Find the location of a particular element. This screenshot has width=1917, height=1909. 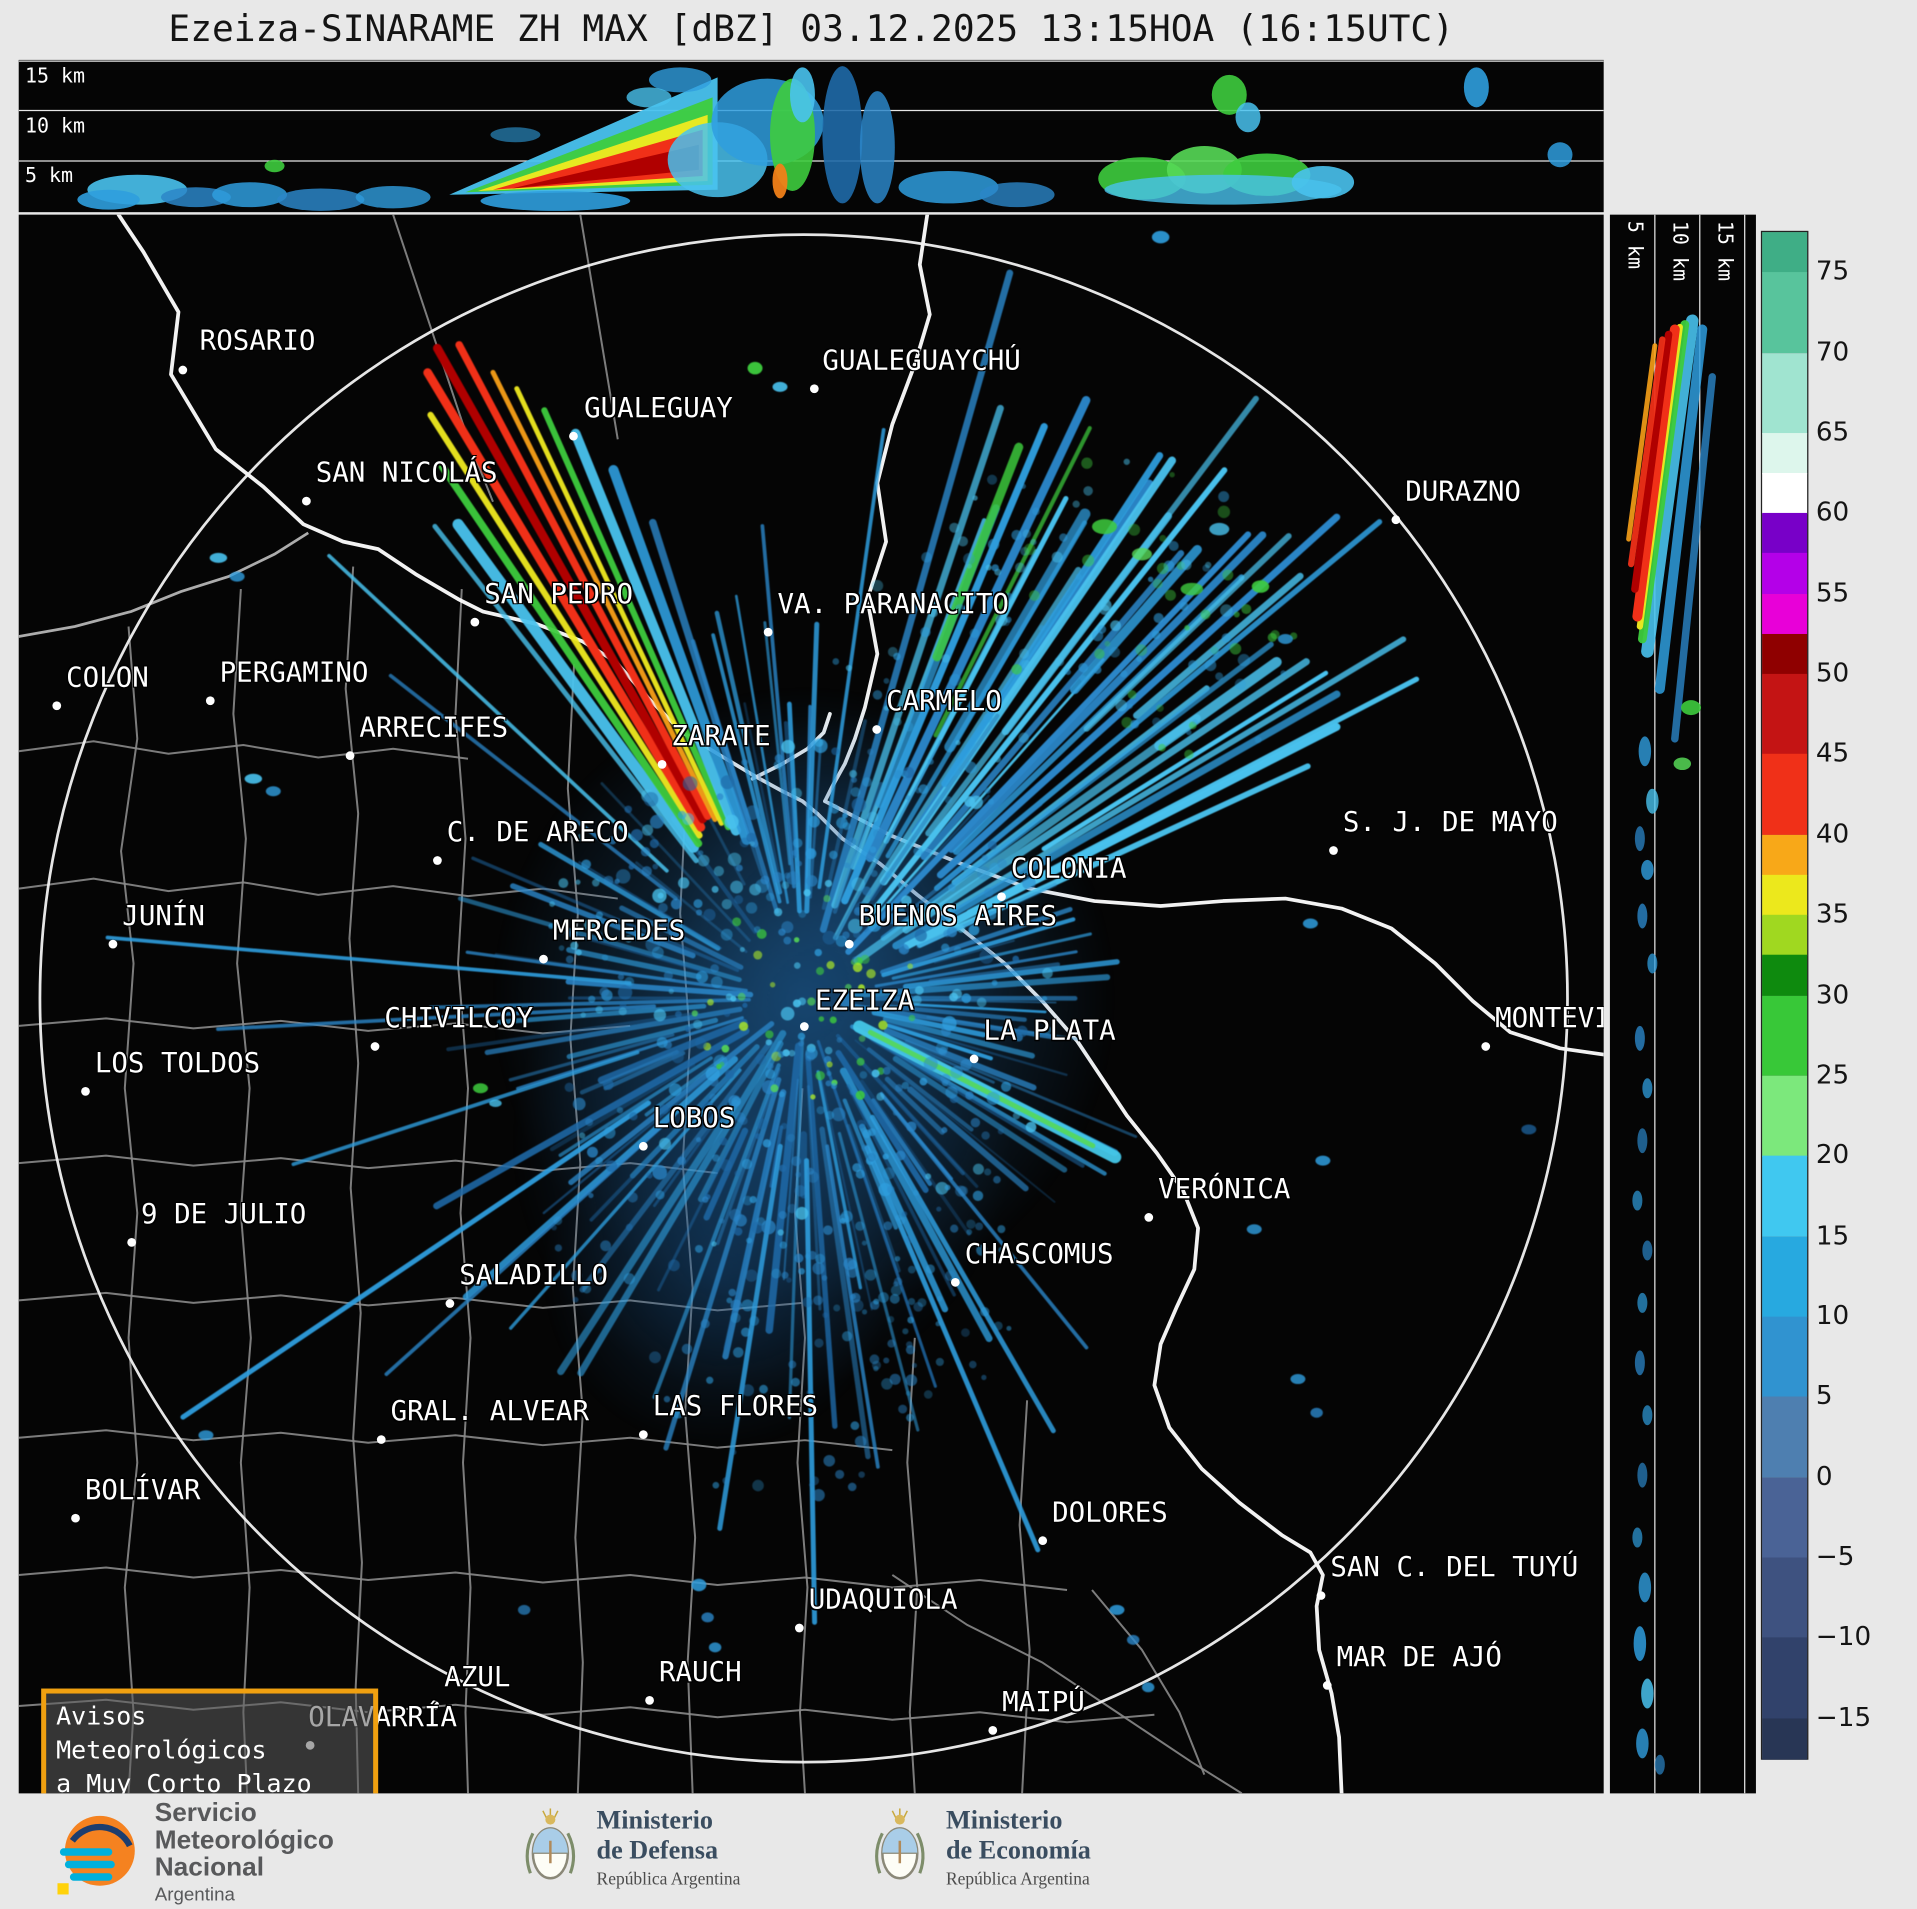

city-label: DURAZNO is located at coordinates (1463, 492).